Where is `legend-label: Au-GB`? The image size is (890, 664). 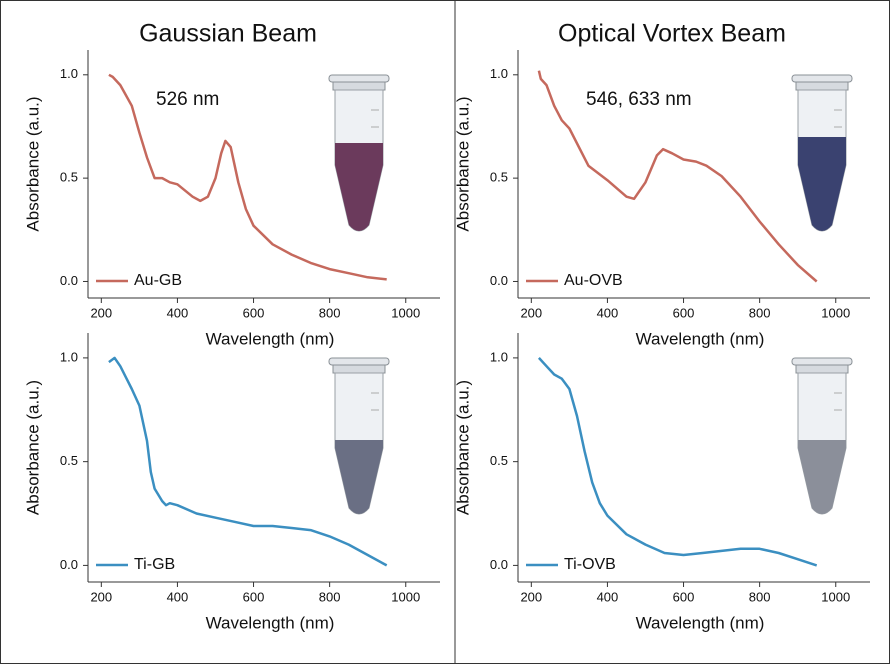 legend-label: Au-GB is located at coordinates (158, 280).